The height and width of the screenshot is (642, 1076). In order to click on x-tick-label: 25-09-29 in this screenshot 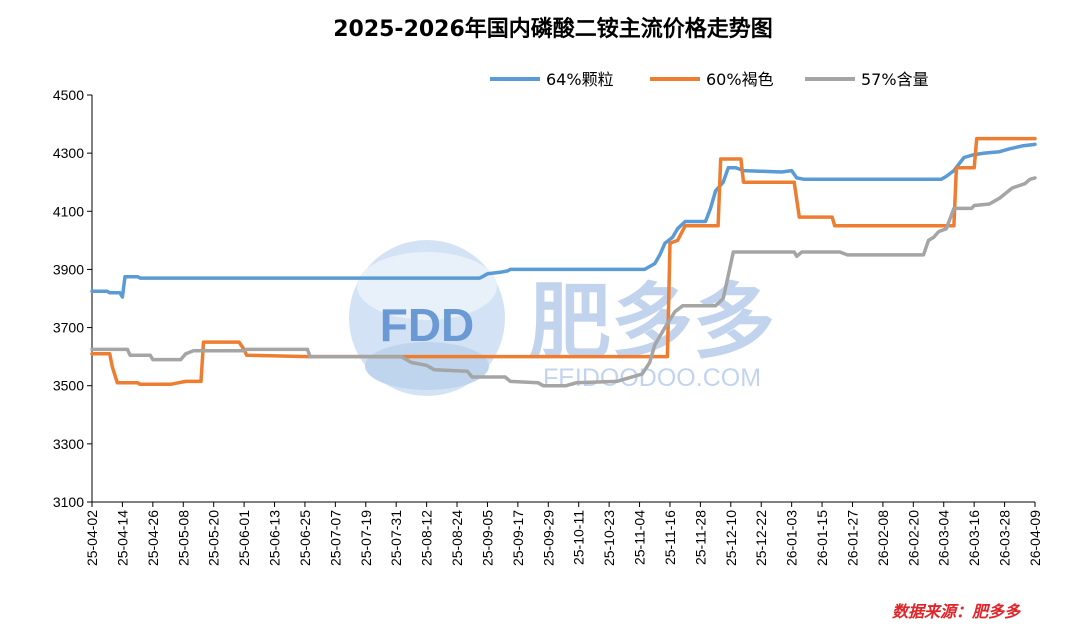, I will do `click(548, 538)`.